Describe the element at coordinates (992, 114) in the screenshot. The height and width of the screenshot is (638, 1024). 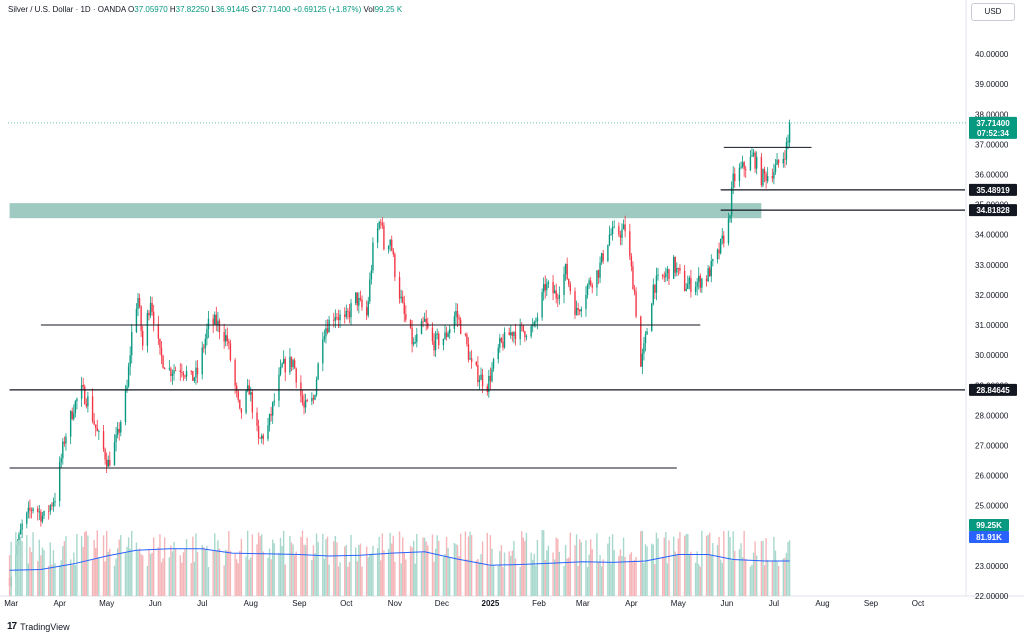
I see `y-tick-label: 38.00000` at that location.